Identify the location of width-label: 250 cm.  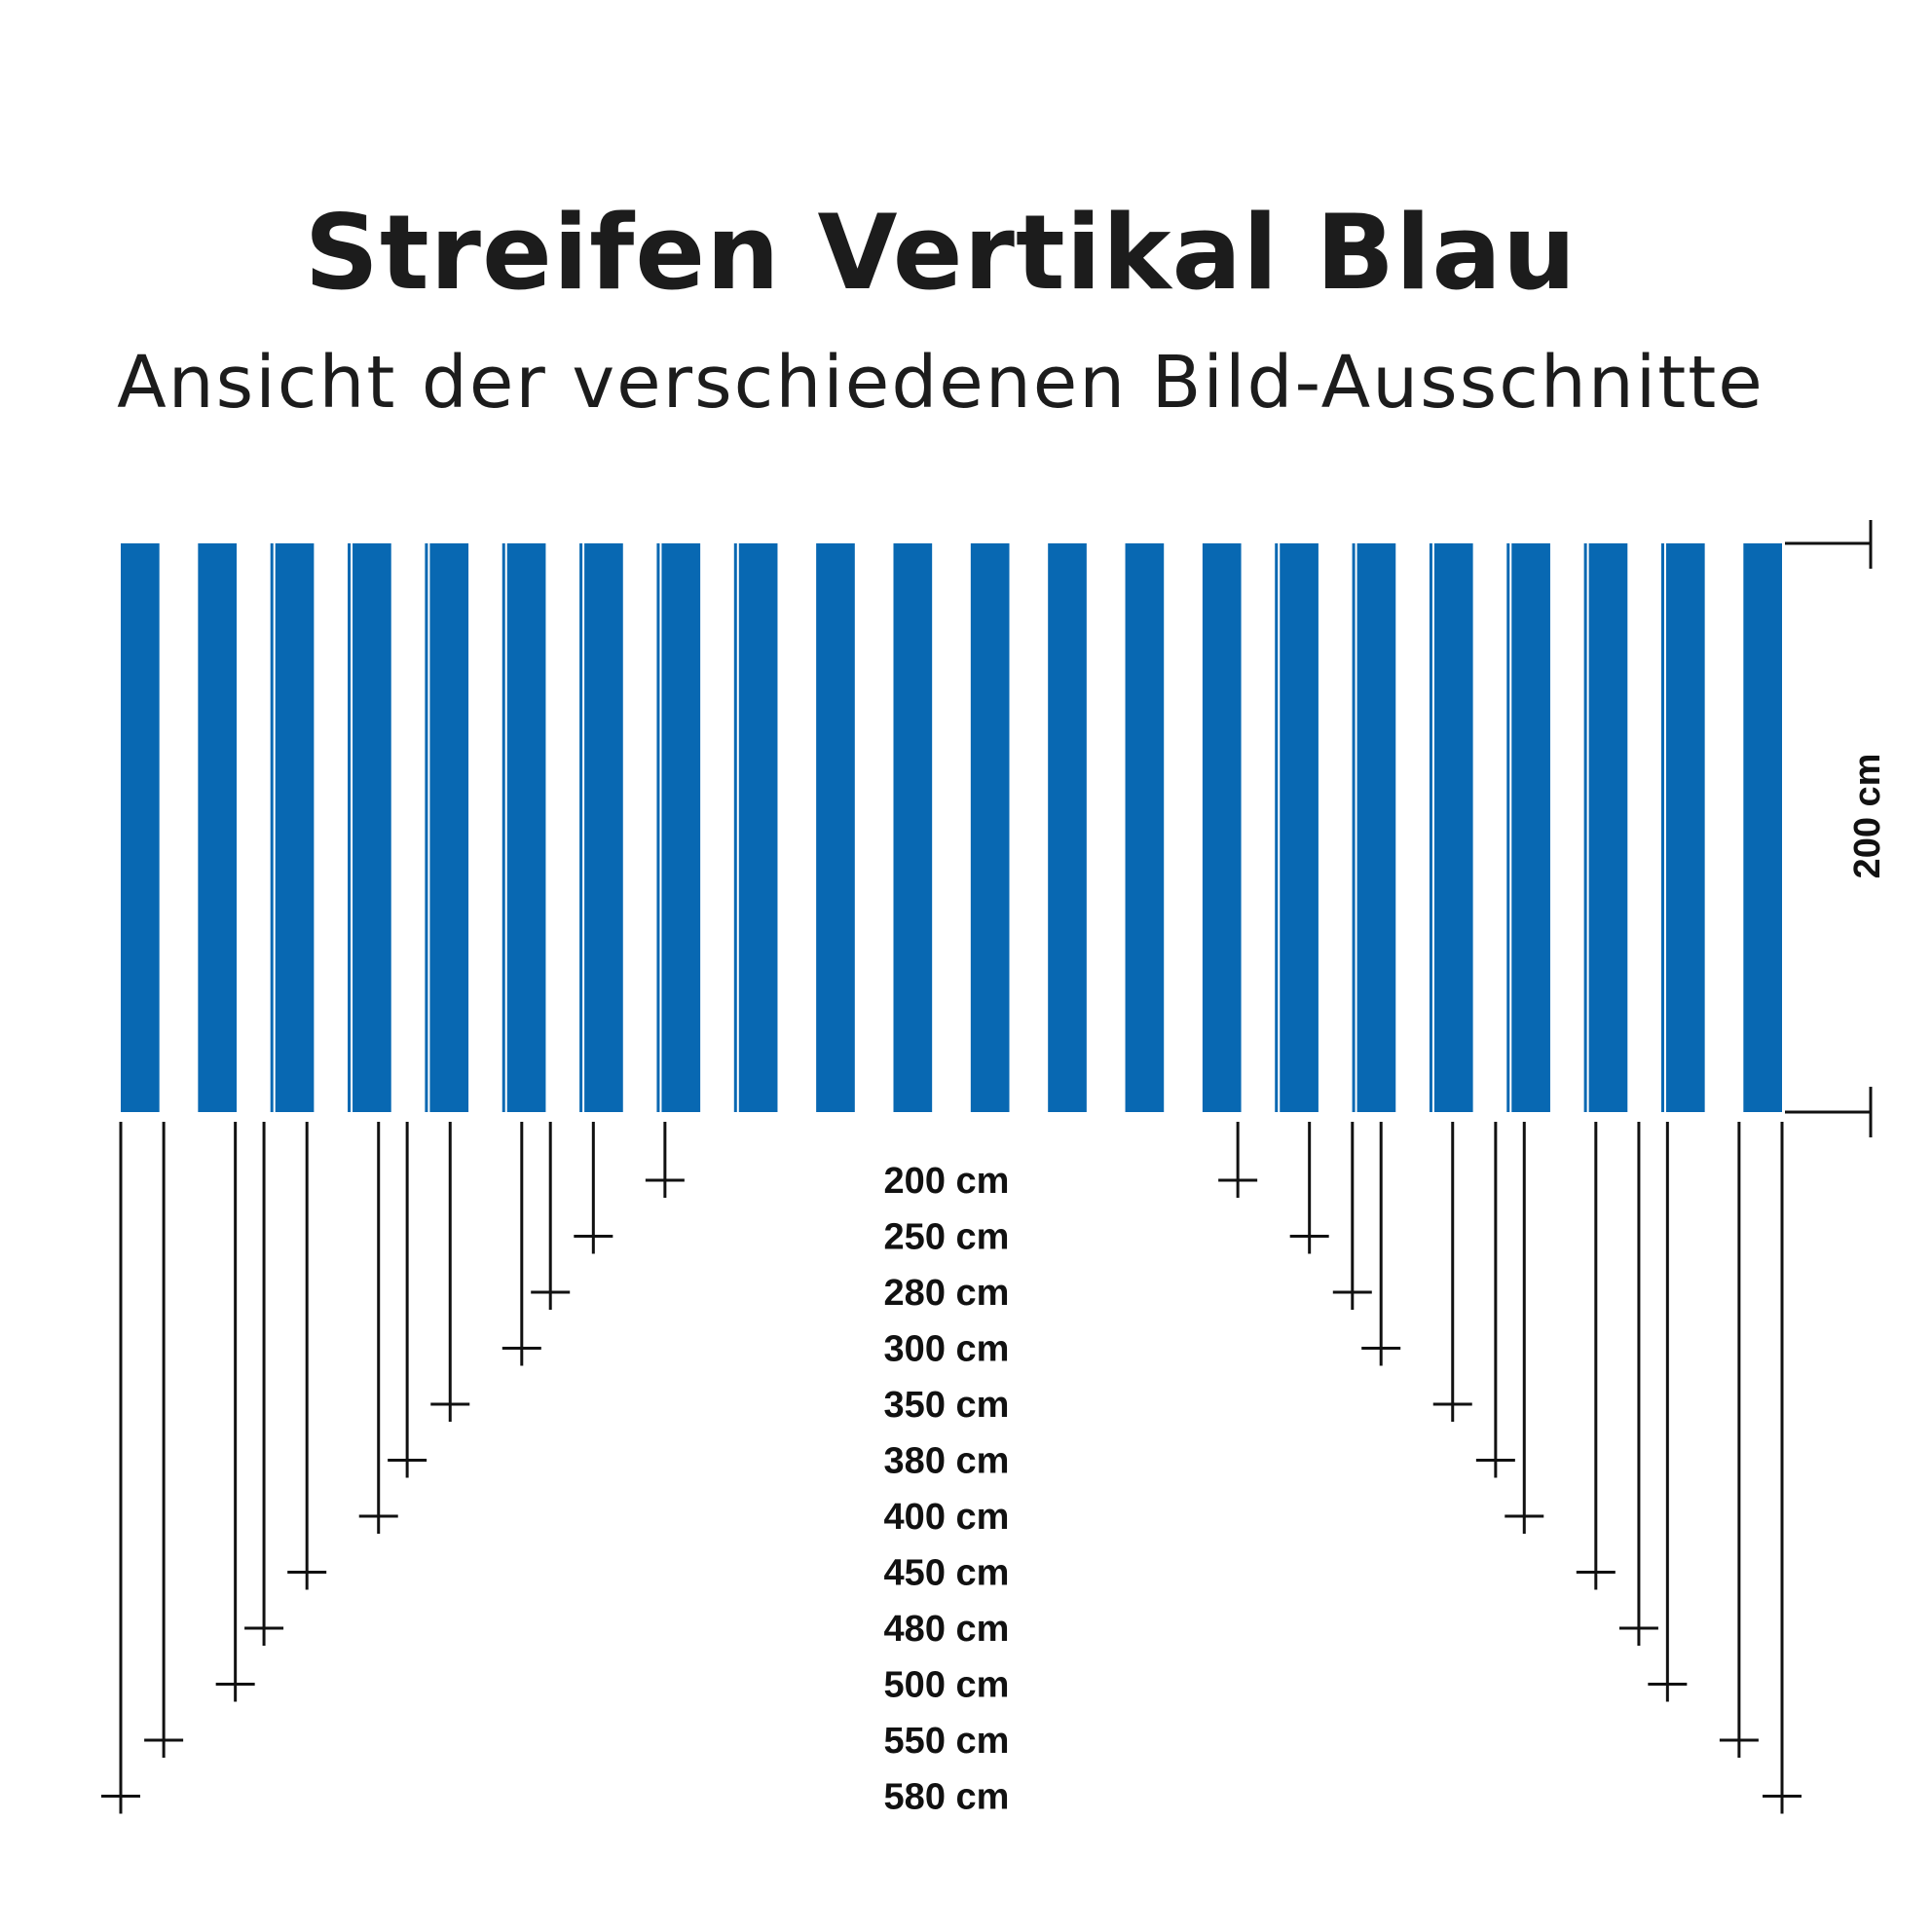
(947, 1237).